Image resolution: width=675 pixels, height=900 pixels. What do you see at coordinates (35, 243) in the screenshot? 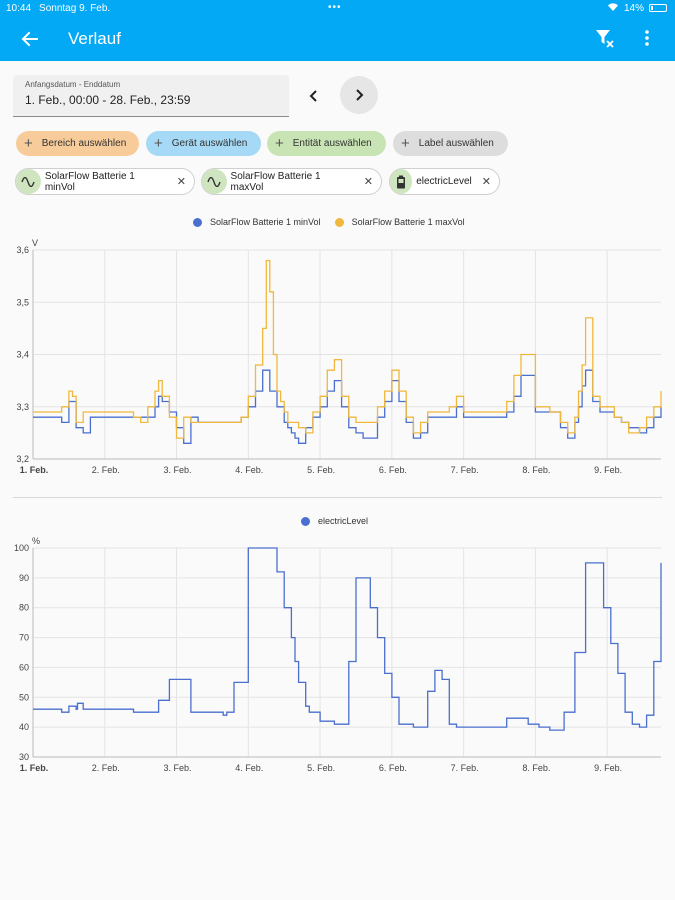
I see `y-axis-unit-label: V` at bounding box center [35, 243].